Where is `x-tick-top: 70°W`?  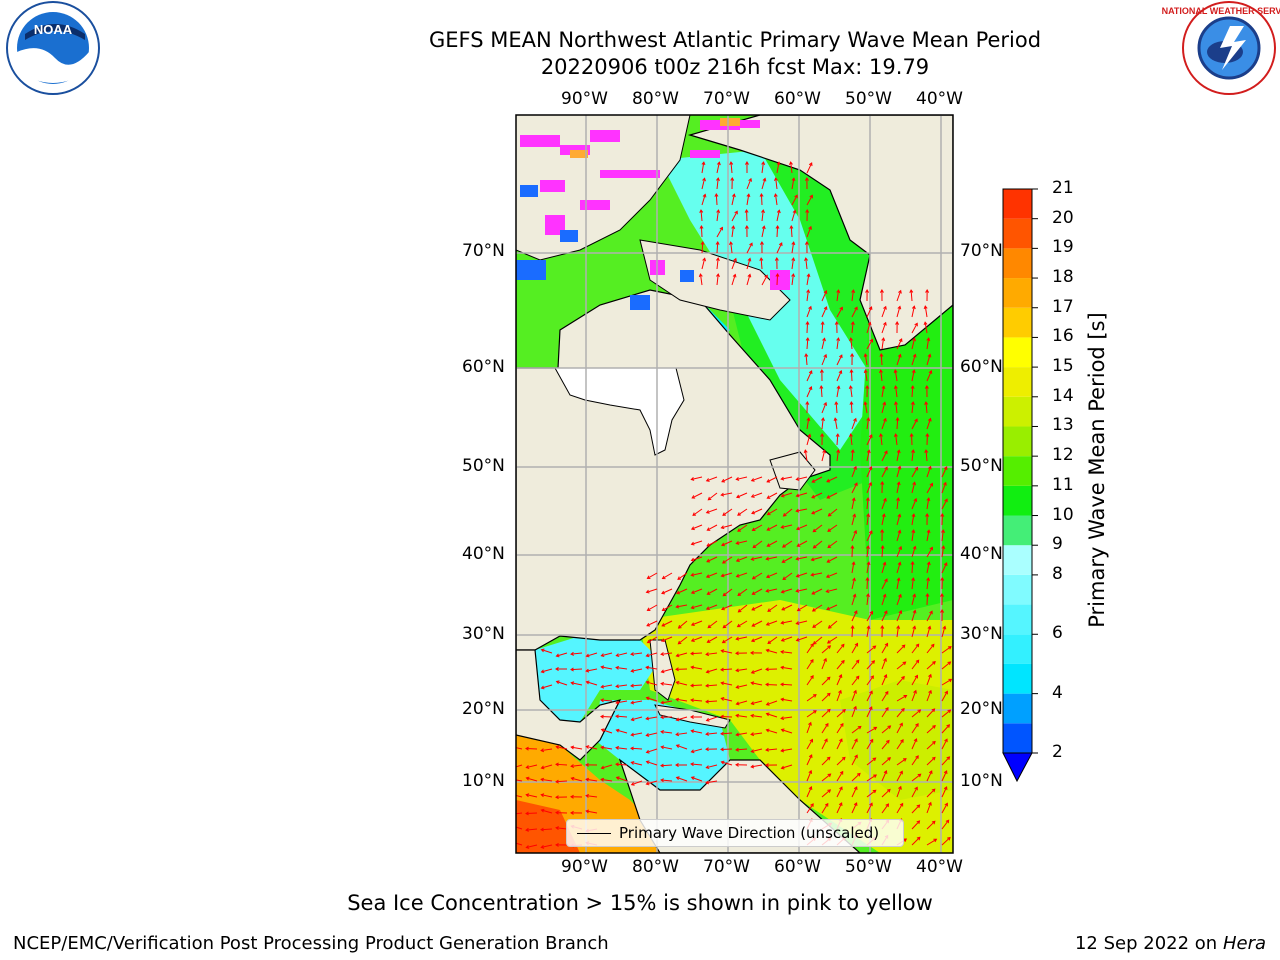 x-tick-top: 70°W is located at coordinates (726, 99).